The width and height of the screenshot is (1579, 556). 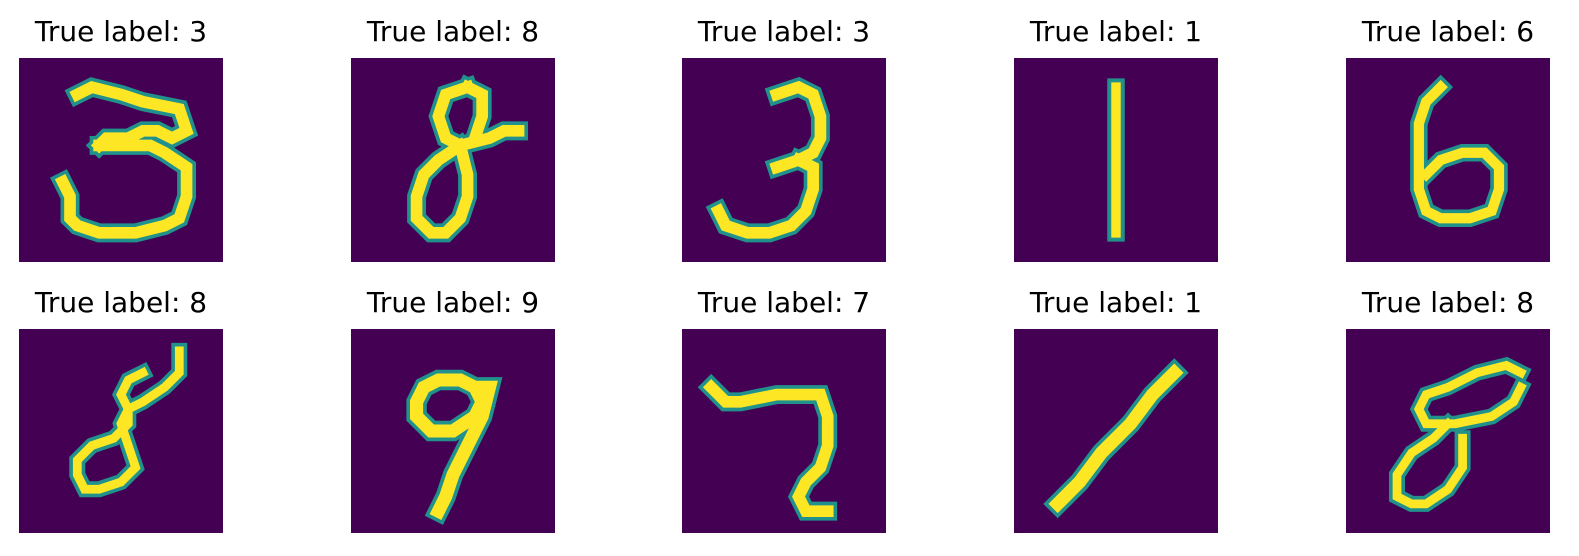 I want to click on digit-7-image, so click(x=767, y=447).